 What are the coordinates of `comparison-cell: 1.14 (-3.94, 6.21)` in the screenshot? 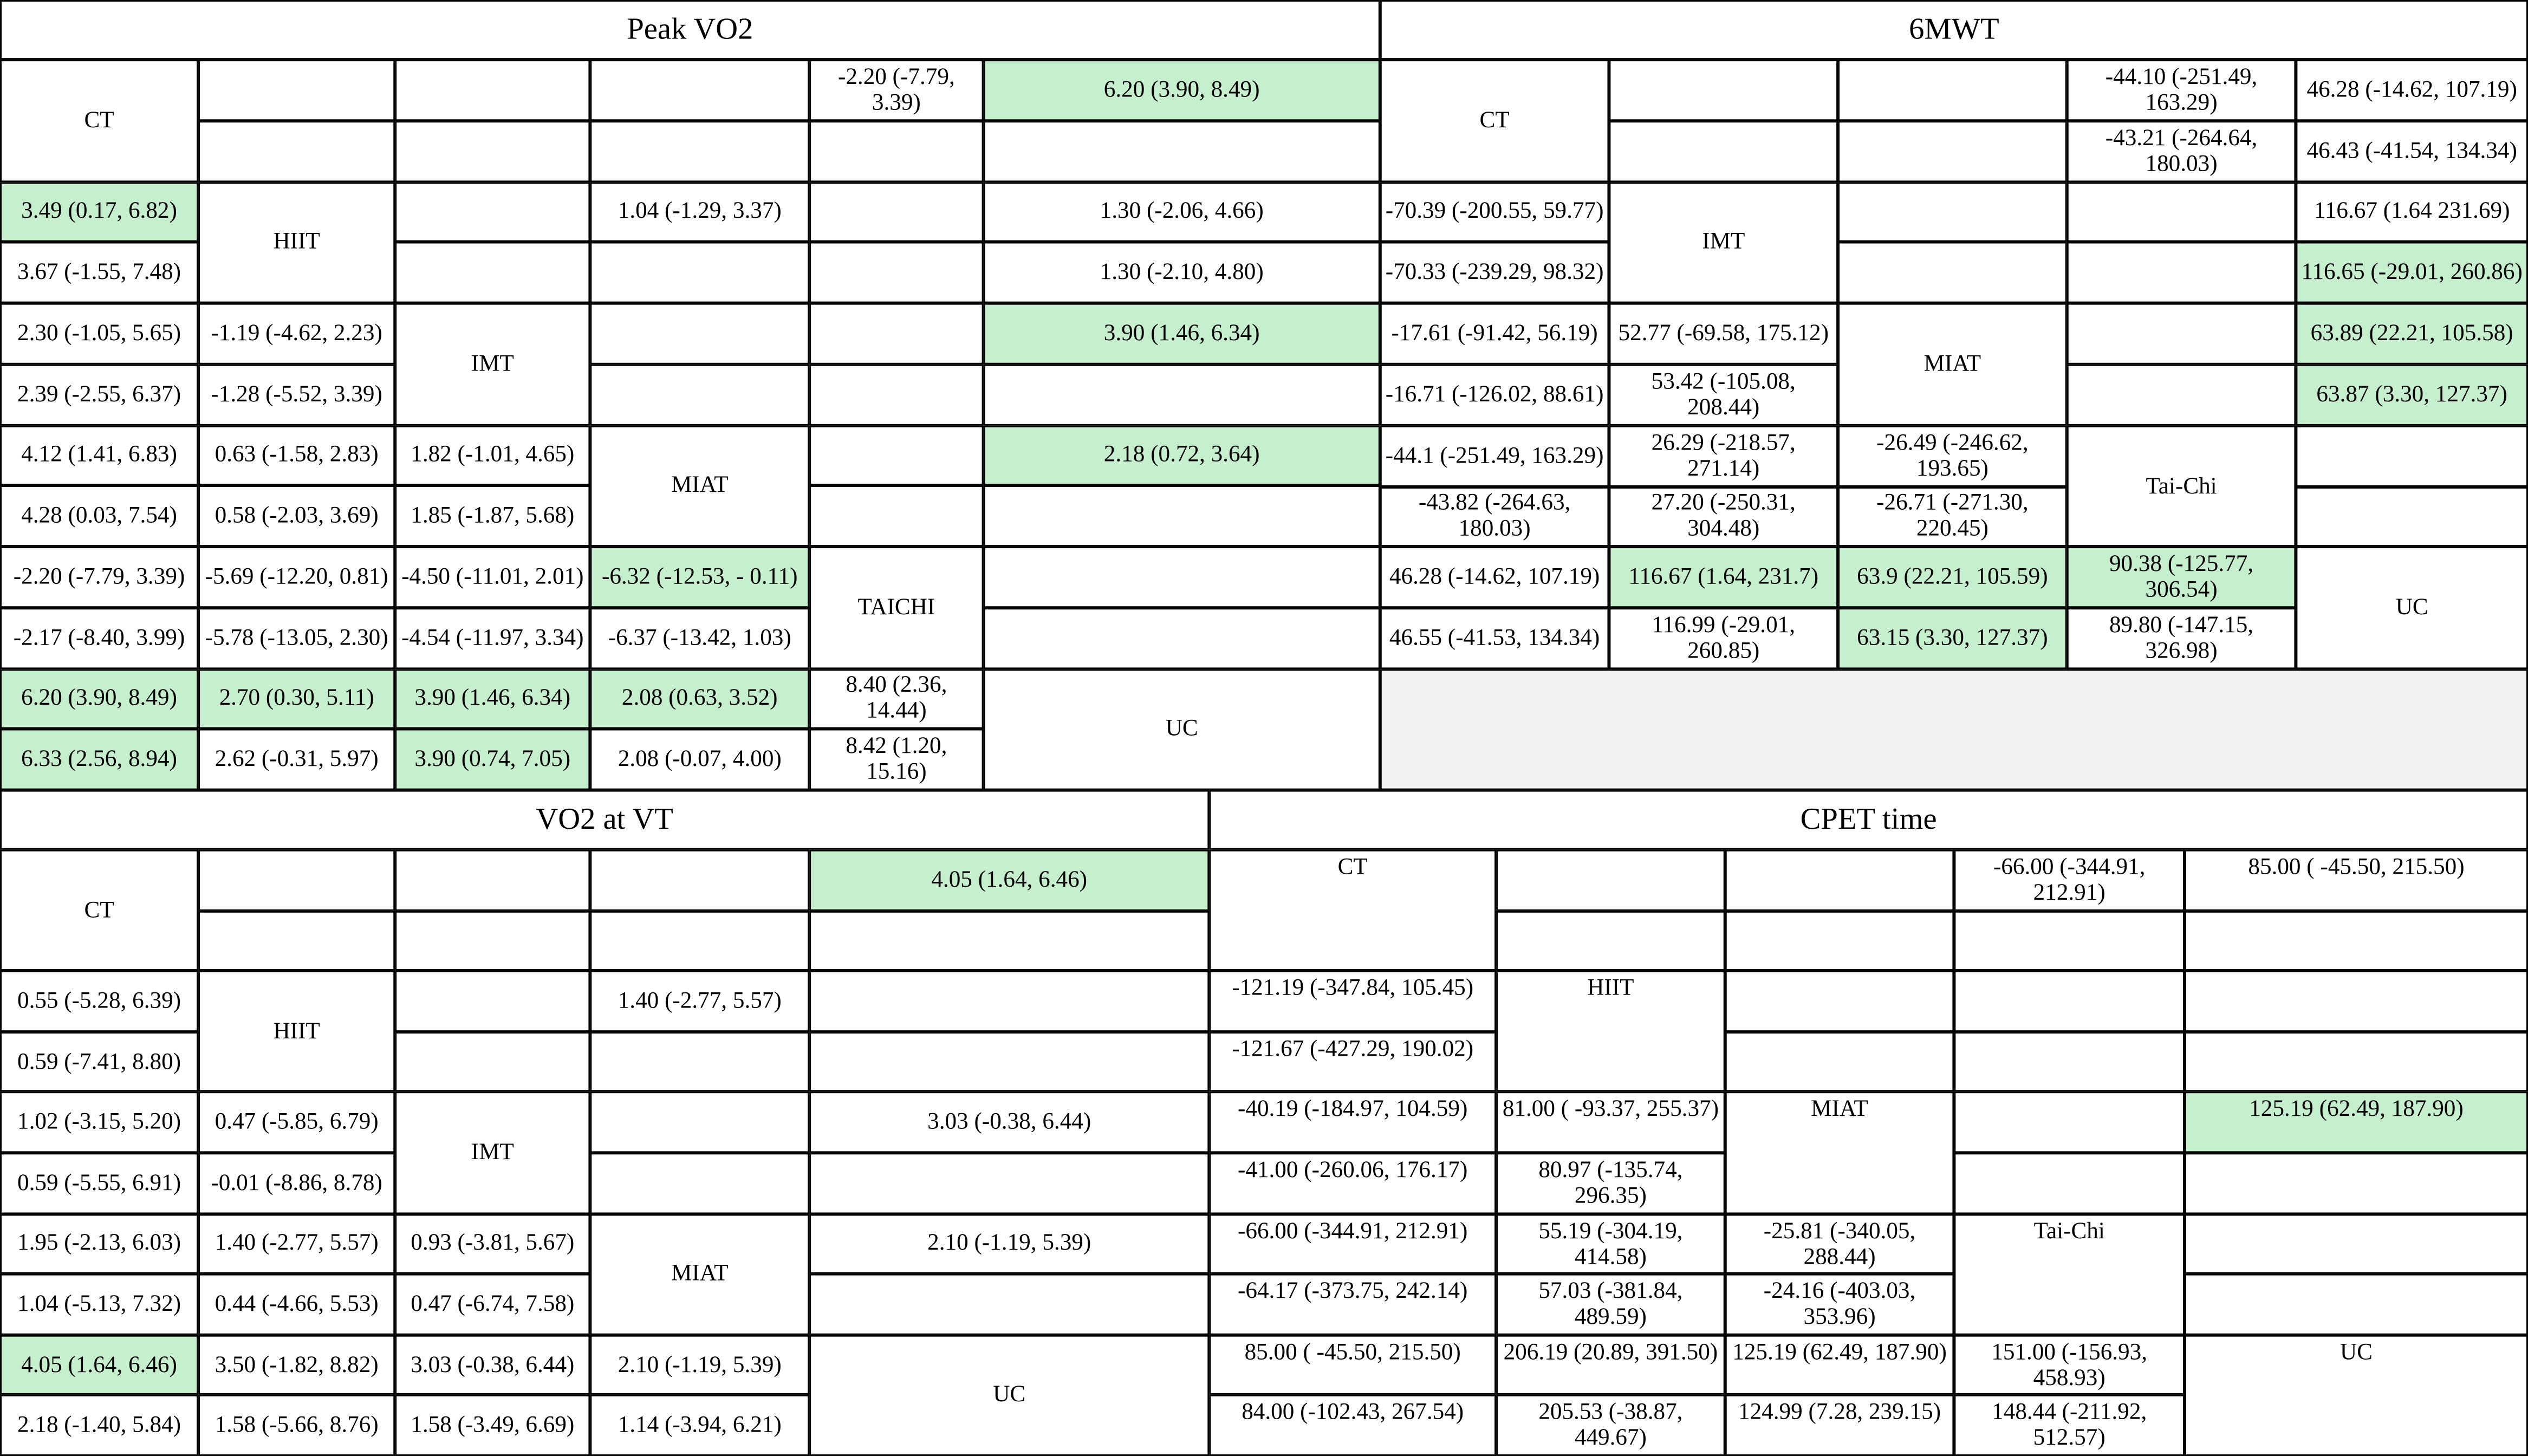 It's located at (700, 1425).